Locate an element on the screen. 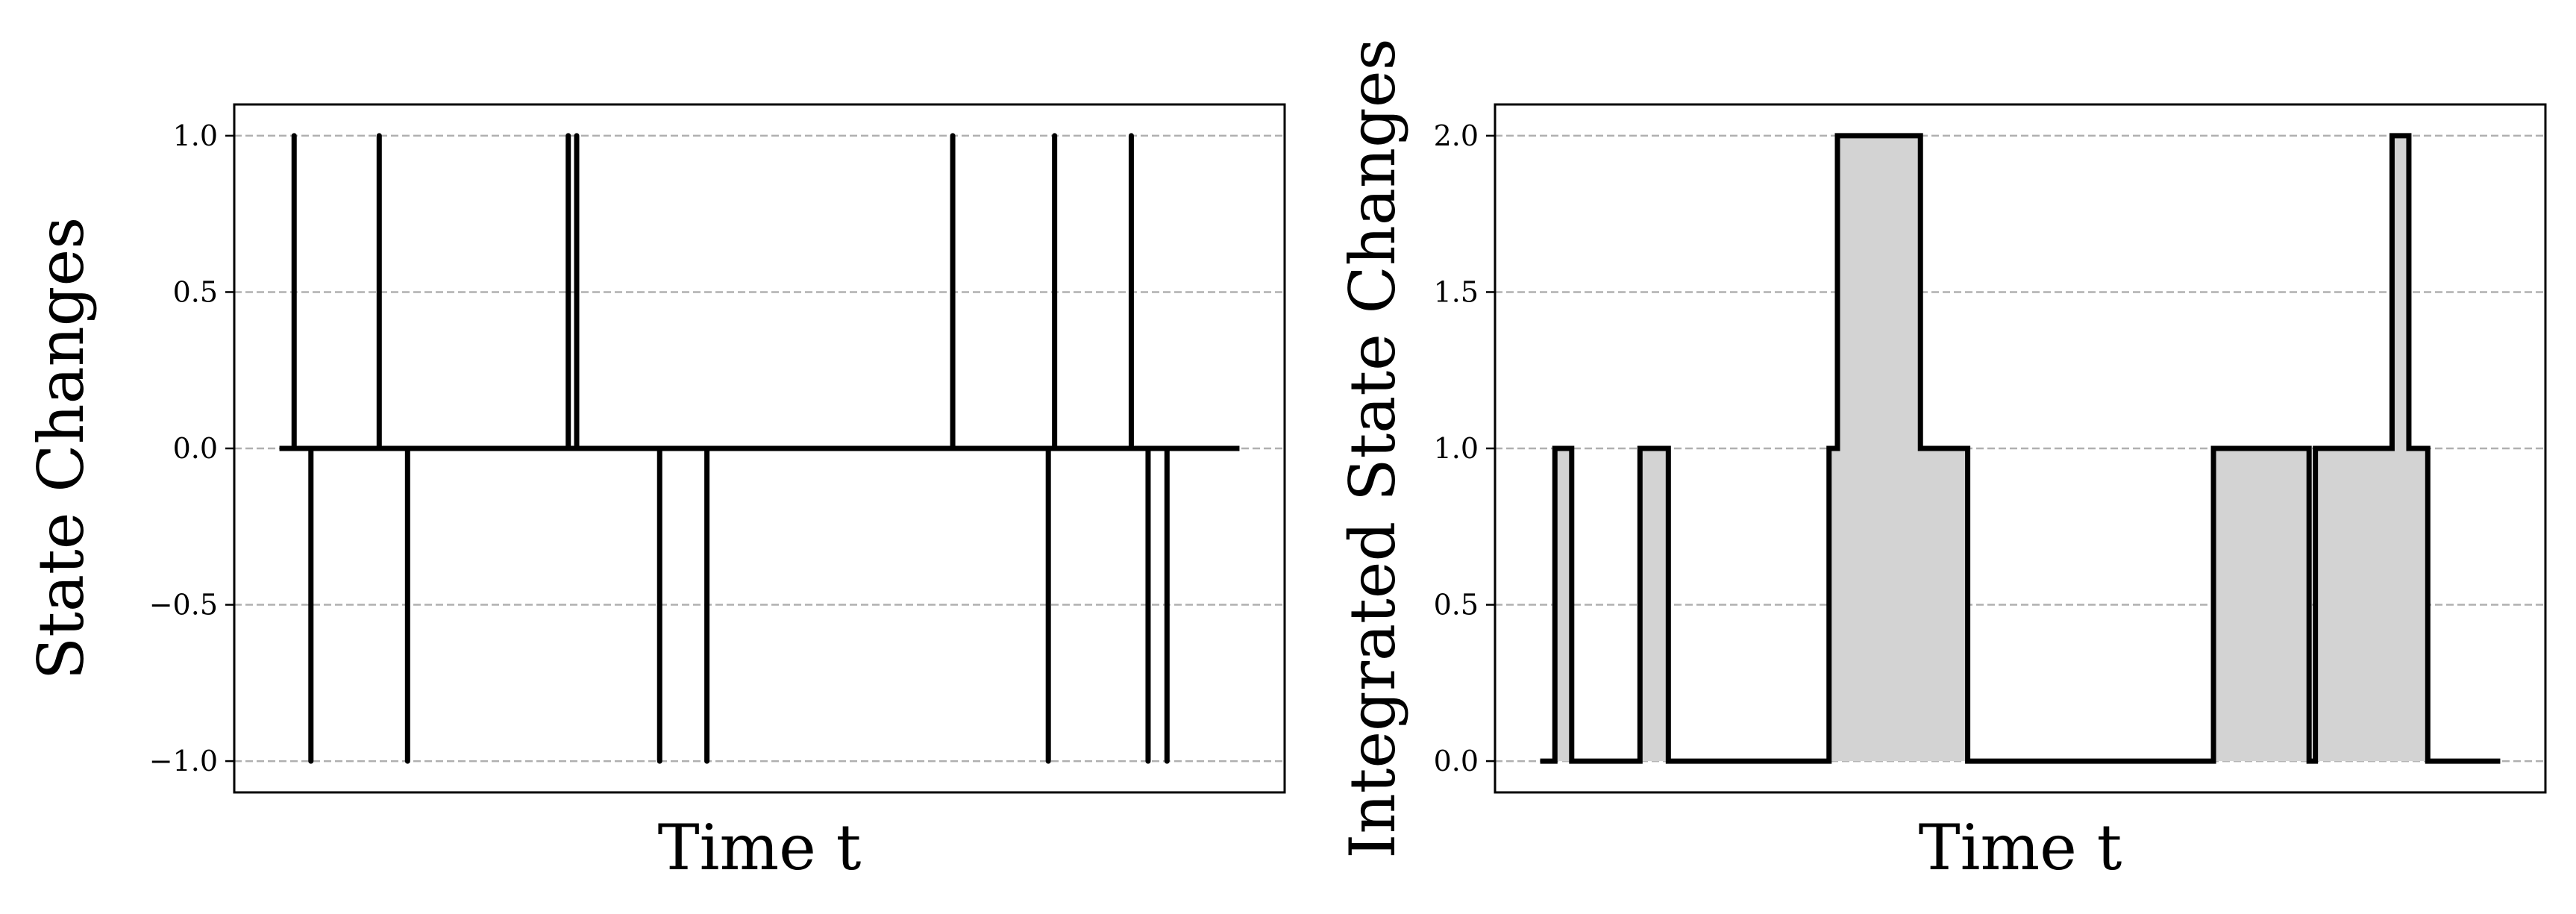  left-y-tick-label: 1.0 is located at coordinates (195, 135).